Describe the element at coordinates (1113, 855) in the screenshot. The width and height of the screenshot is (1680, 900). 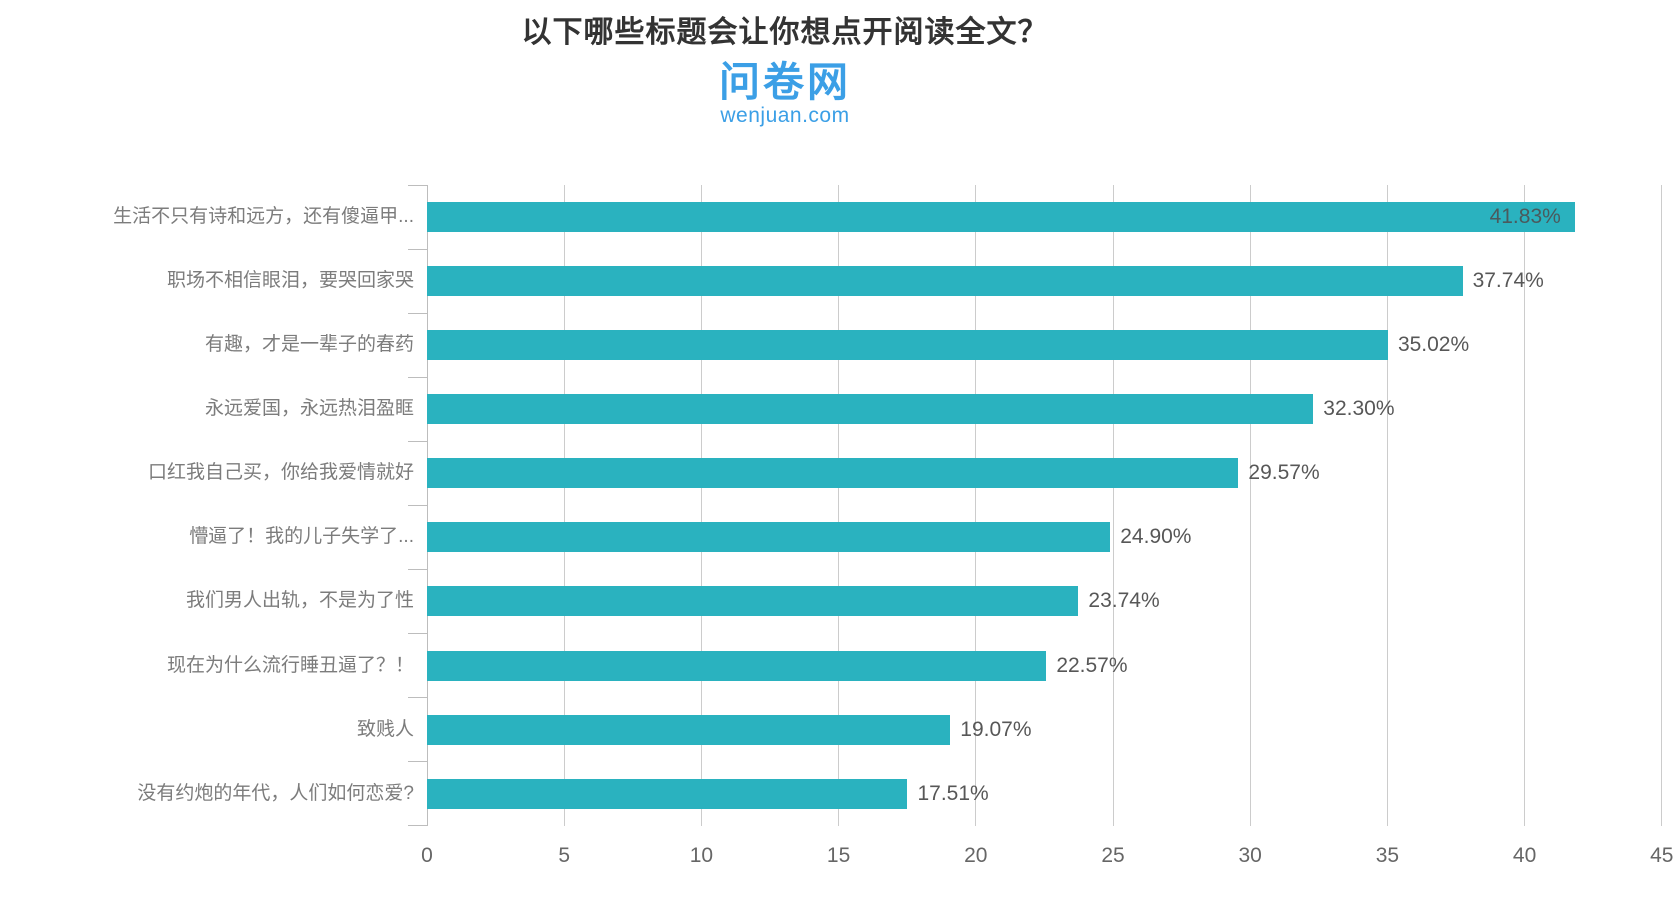
I see `x-tick-label: 25` at that location.